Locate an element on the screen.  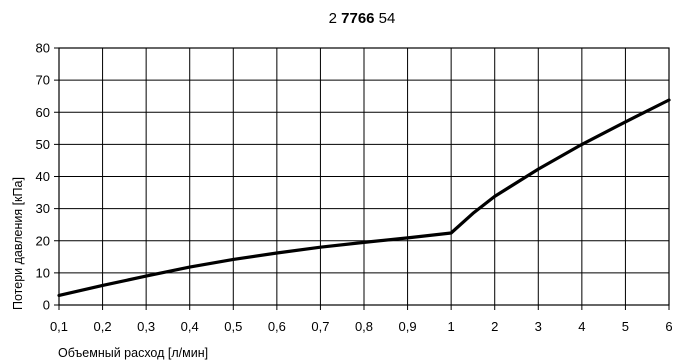
y-tick-label: 0 is located at coordinates (46, 305).